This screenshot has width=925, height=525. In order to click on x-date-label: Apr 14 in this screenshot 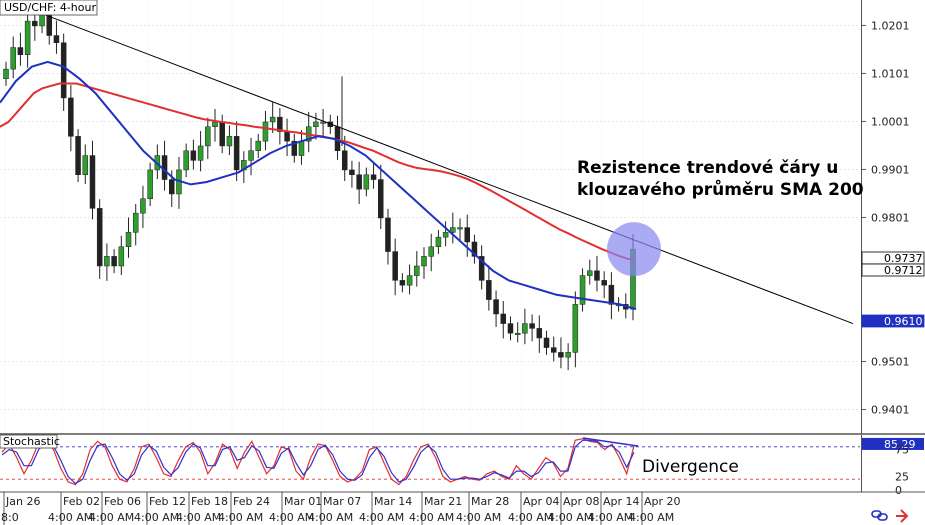, I will do `click(621, 501)`.